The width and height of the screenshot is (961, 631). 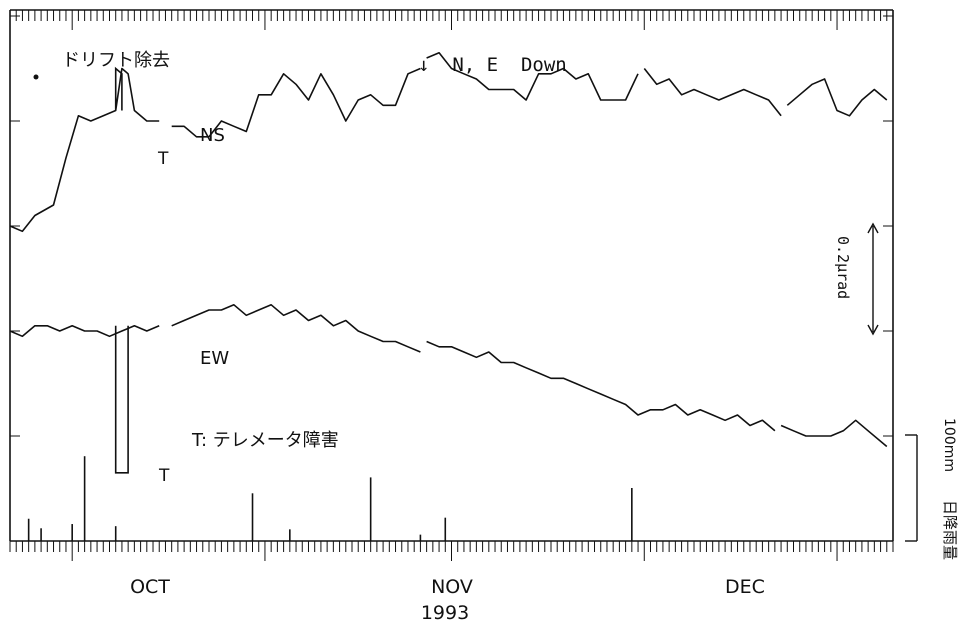 I want to click on year-label: 1993, so click(x=445, y=613).